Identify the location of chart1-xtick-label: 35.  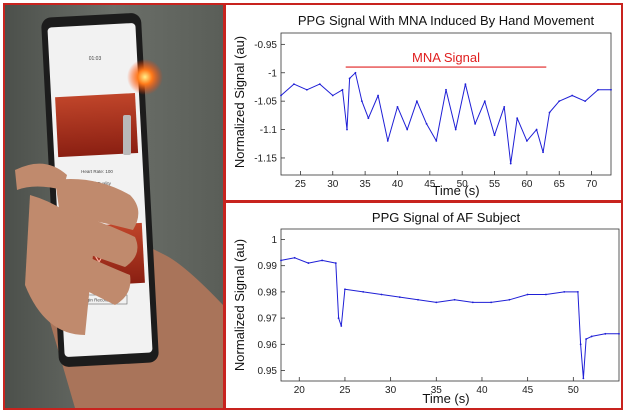
(366, 184).